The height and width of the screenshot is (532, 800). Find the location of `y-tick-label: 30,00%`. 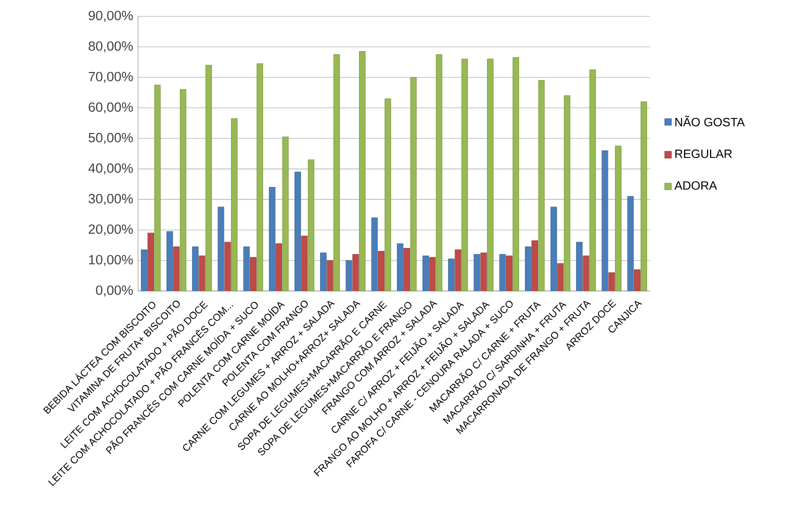

y-tick-label: 30,00% is located at coordinates (110, 199).